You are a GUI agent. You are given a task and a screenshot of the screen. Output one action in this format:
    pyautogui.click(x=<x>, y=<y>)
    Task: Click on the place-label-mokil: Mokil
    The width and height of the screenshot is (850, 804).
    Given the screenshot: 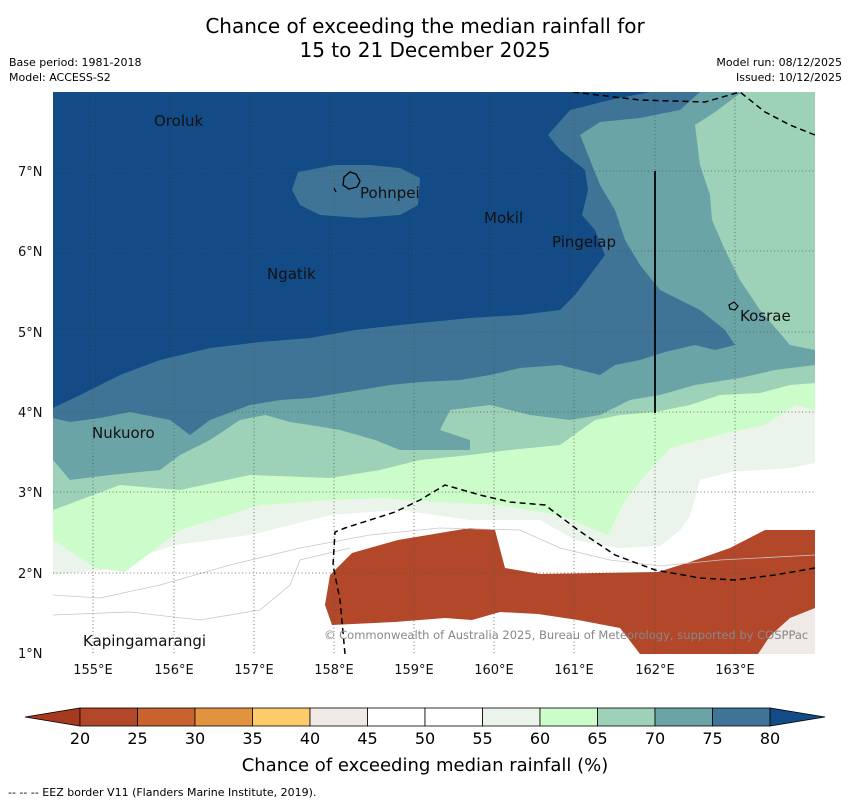 What is the action you would take?
    pyautogui.click(x=503, y=218)
    